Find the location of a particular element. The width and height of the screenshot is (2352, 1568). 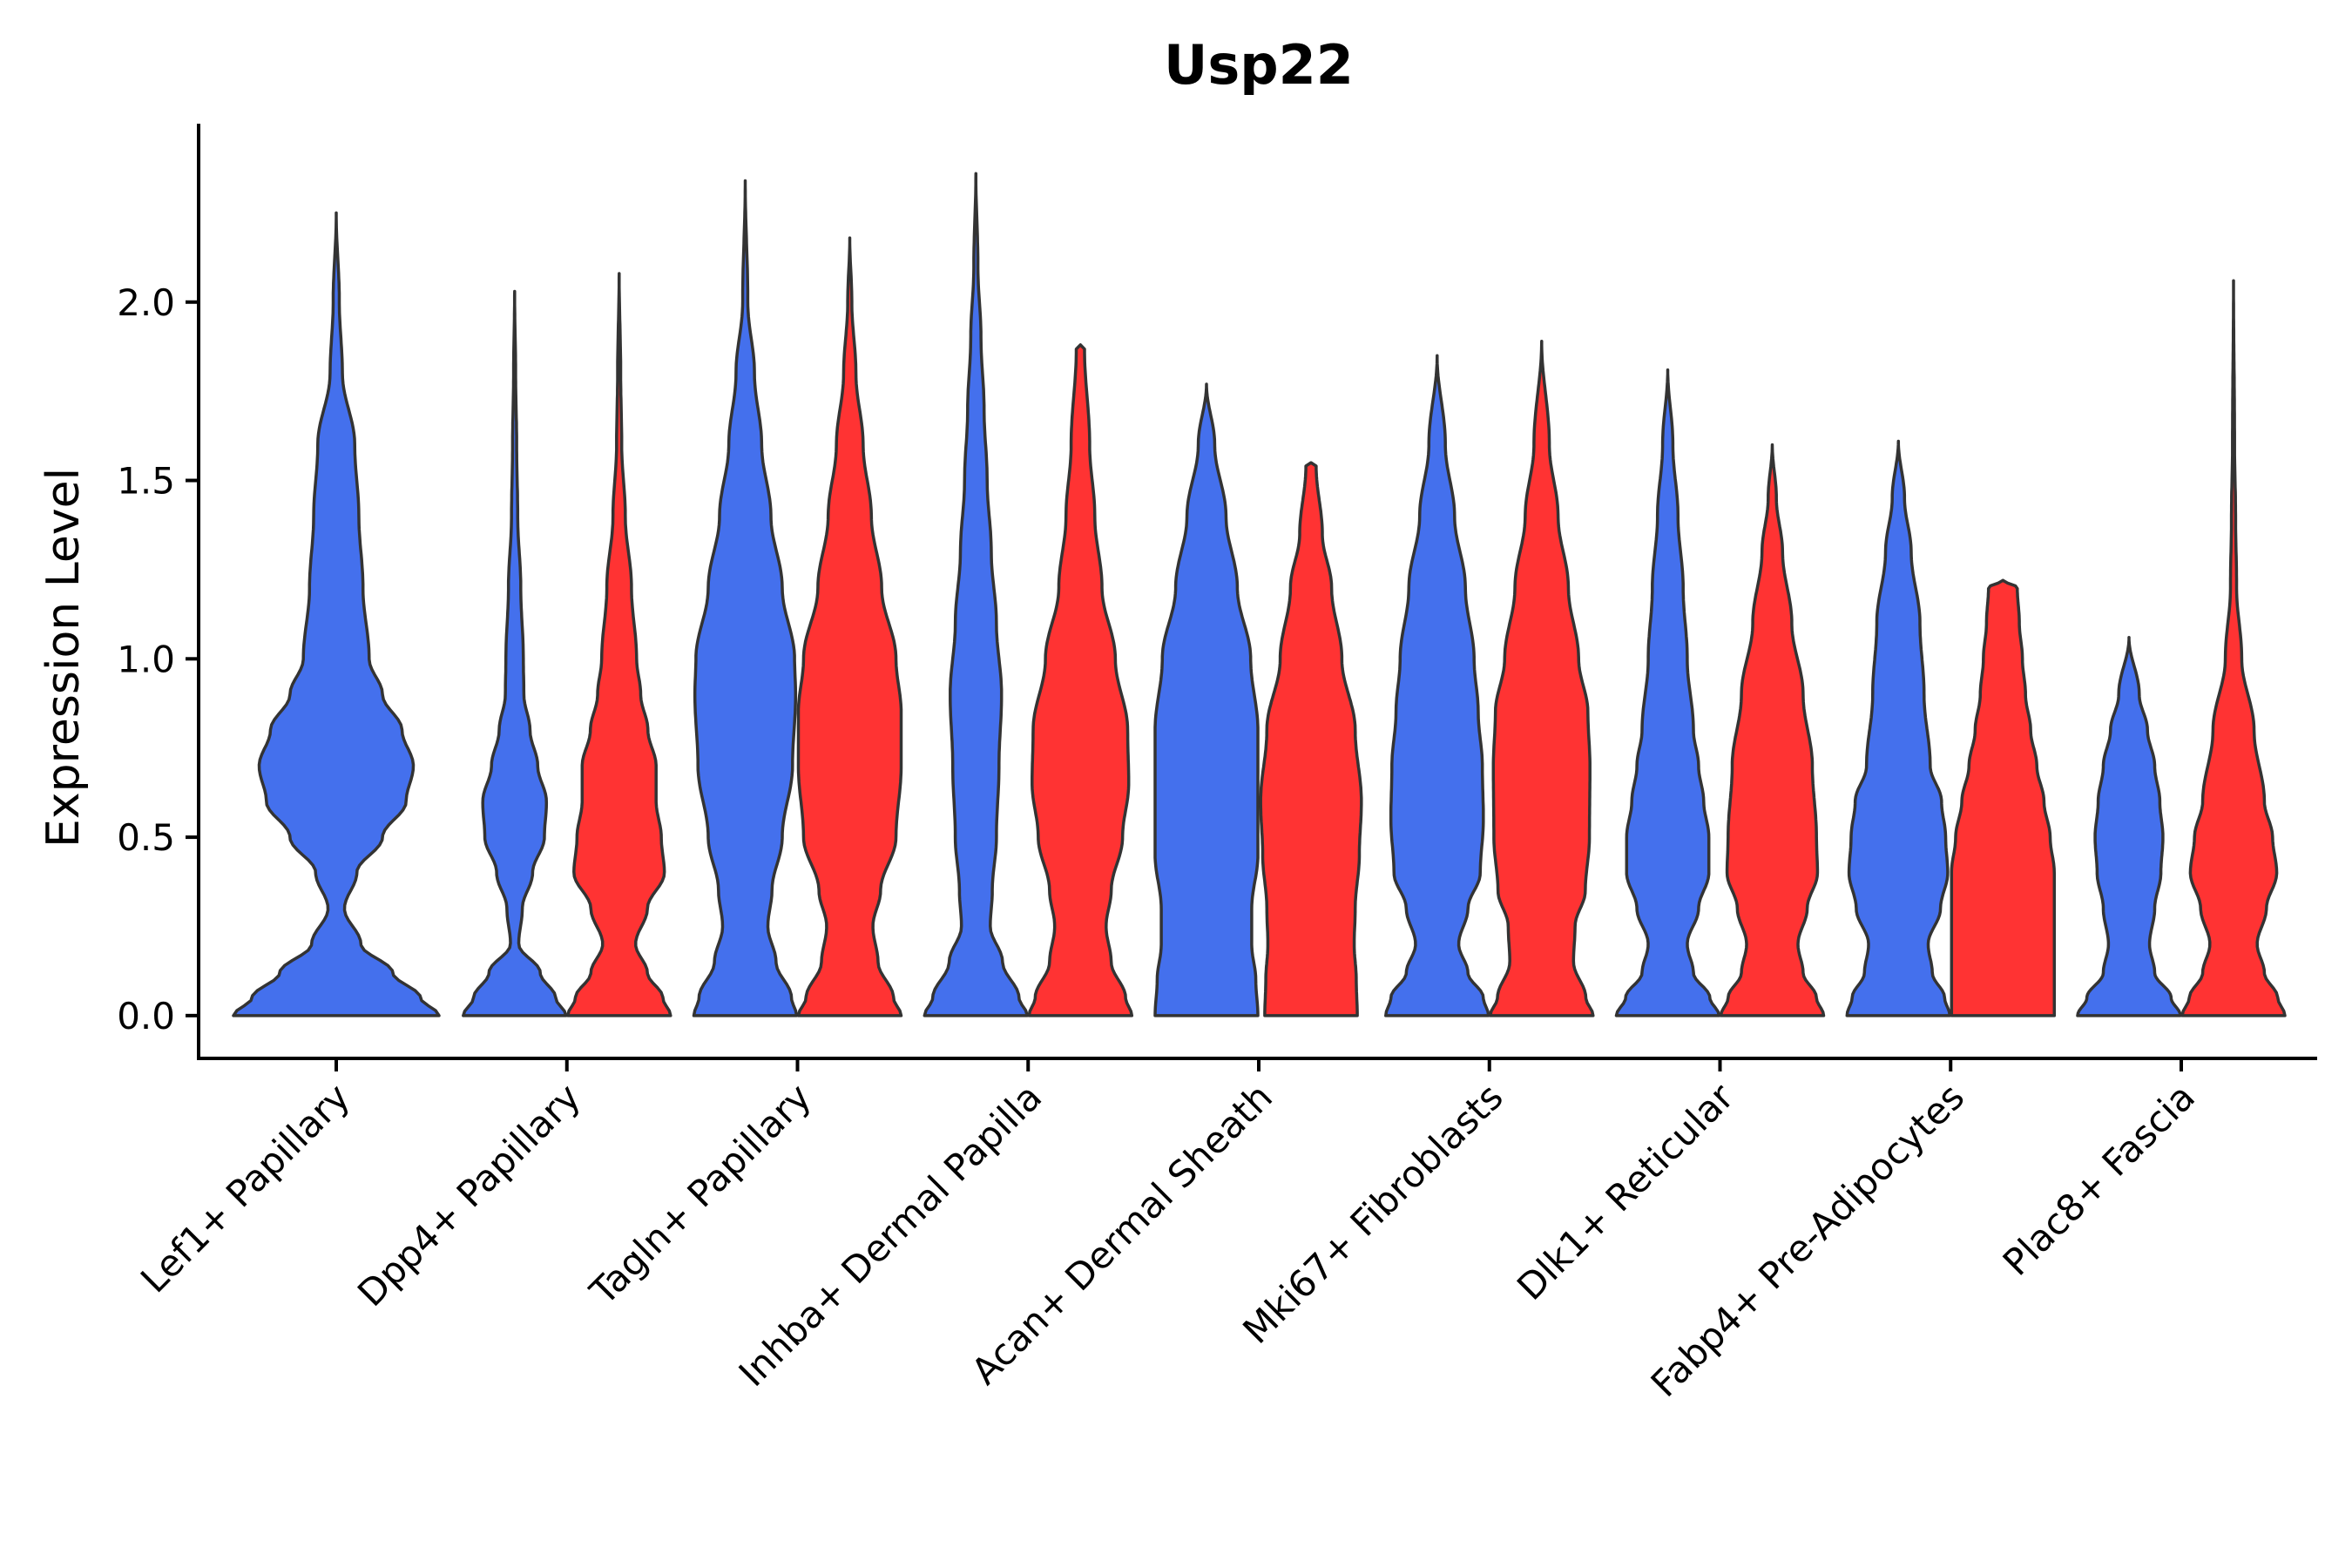

chart-title: Usp22 is located at coordinates (1259, 65).